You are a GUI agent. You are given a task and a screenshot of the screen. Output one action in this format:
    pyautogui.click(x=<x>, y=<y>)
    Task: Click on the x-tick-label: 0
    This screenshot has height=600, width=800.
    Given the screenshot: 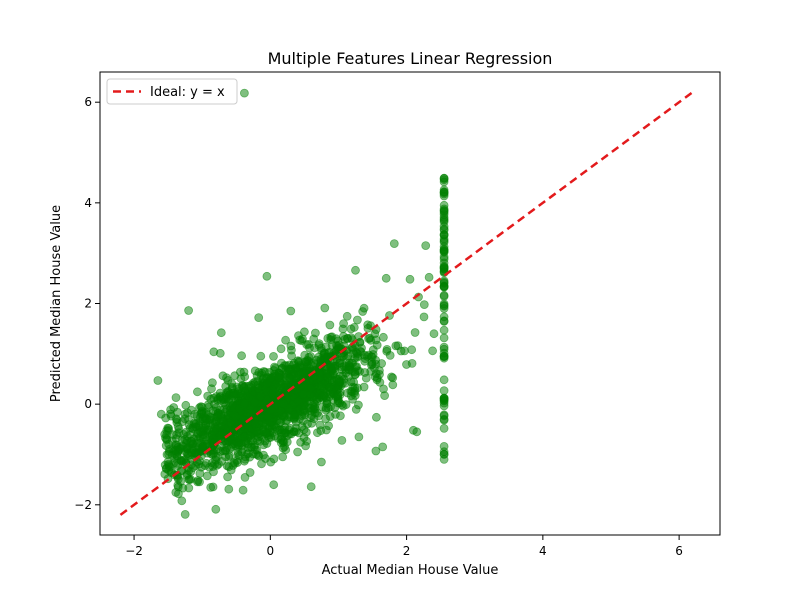 What is the action you would take?
    pyautogui.click(x=271, y=551)
    